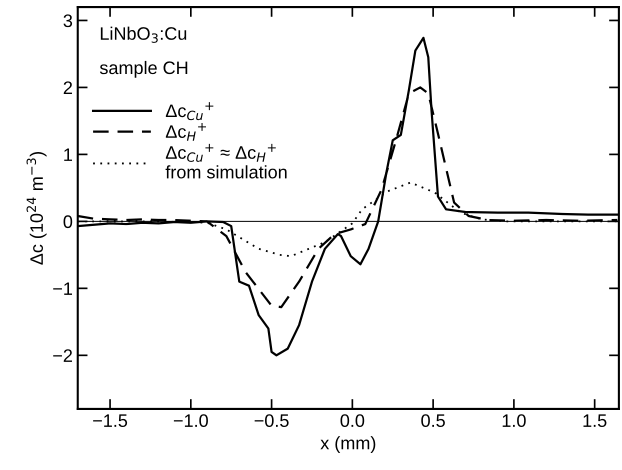 This screenshot has width=622, height=470. Describe the element at coordinates (191, 421) in the screenshot. I see `x-tick-label: −1.0` at that location.